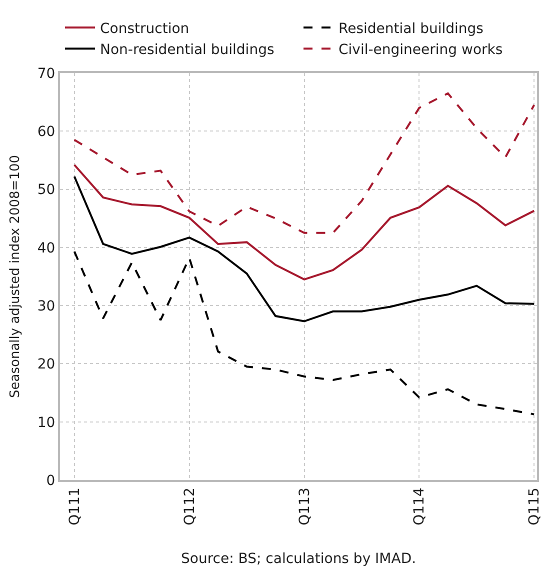  What do you see at coordinates (51, 480) in the screenshot?
I see `y-tick-label: 0` at bounding box center [51, 480].